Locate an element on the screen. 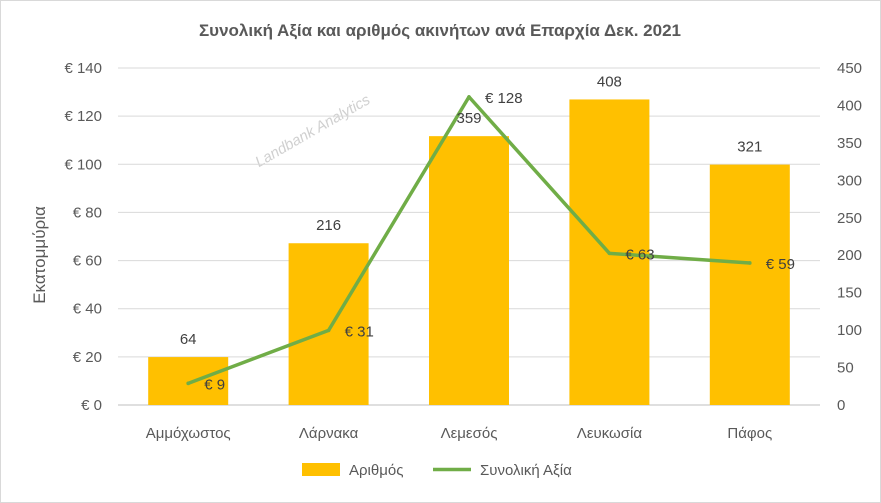 The height and width of the screenshot is (503, 881). left-axis-tick-label: € 80 is located at coordinates (87, 212).